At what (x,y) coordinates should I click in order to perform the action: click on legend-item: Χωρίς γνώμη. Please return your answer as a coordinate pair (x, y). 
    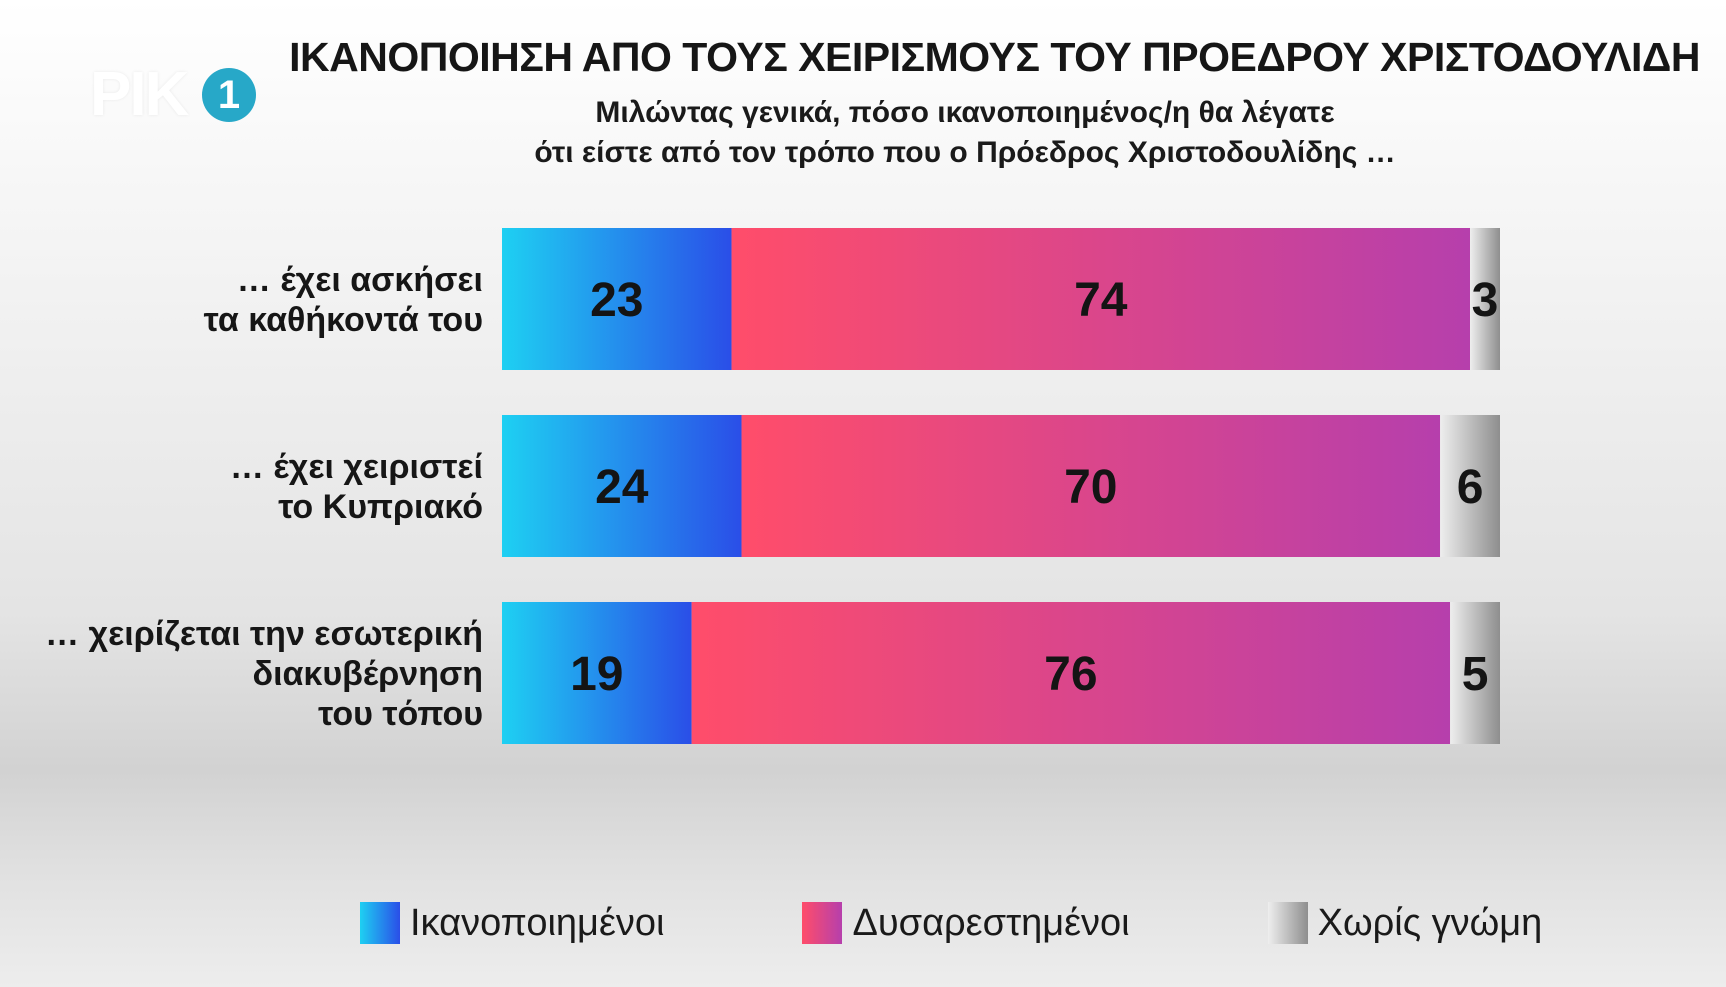
    Looking at the image, I should click on (1405, 923).